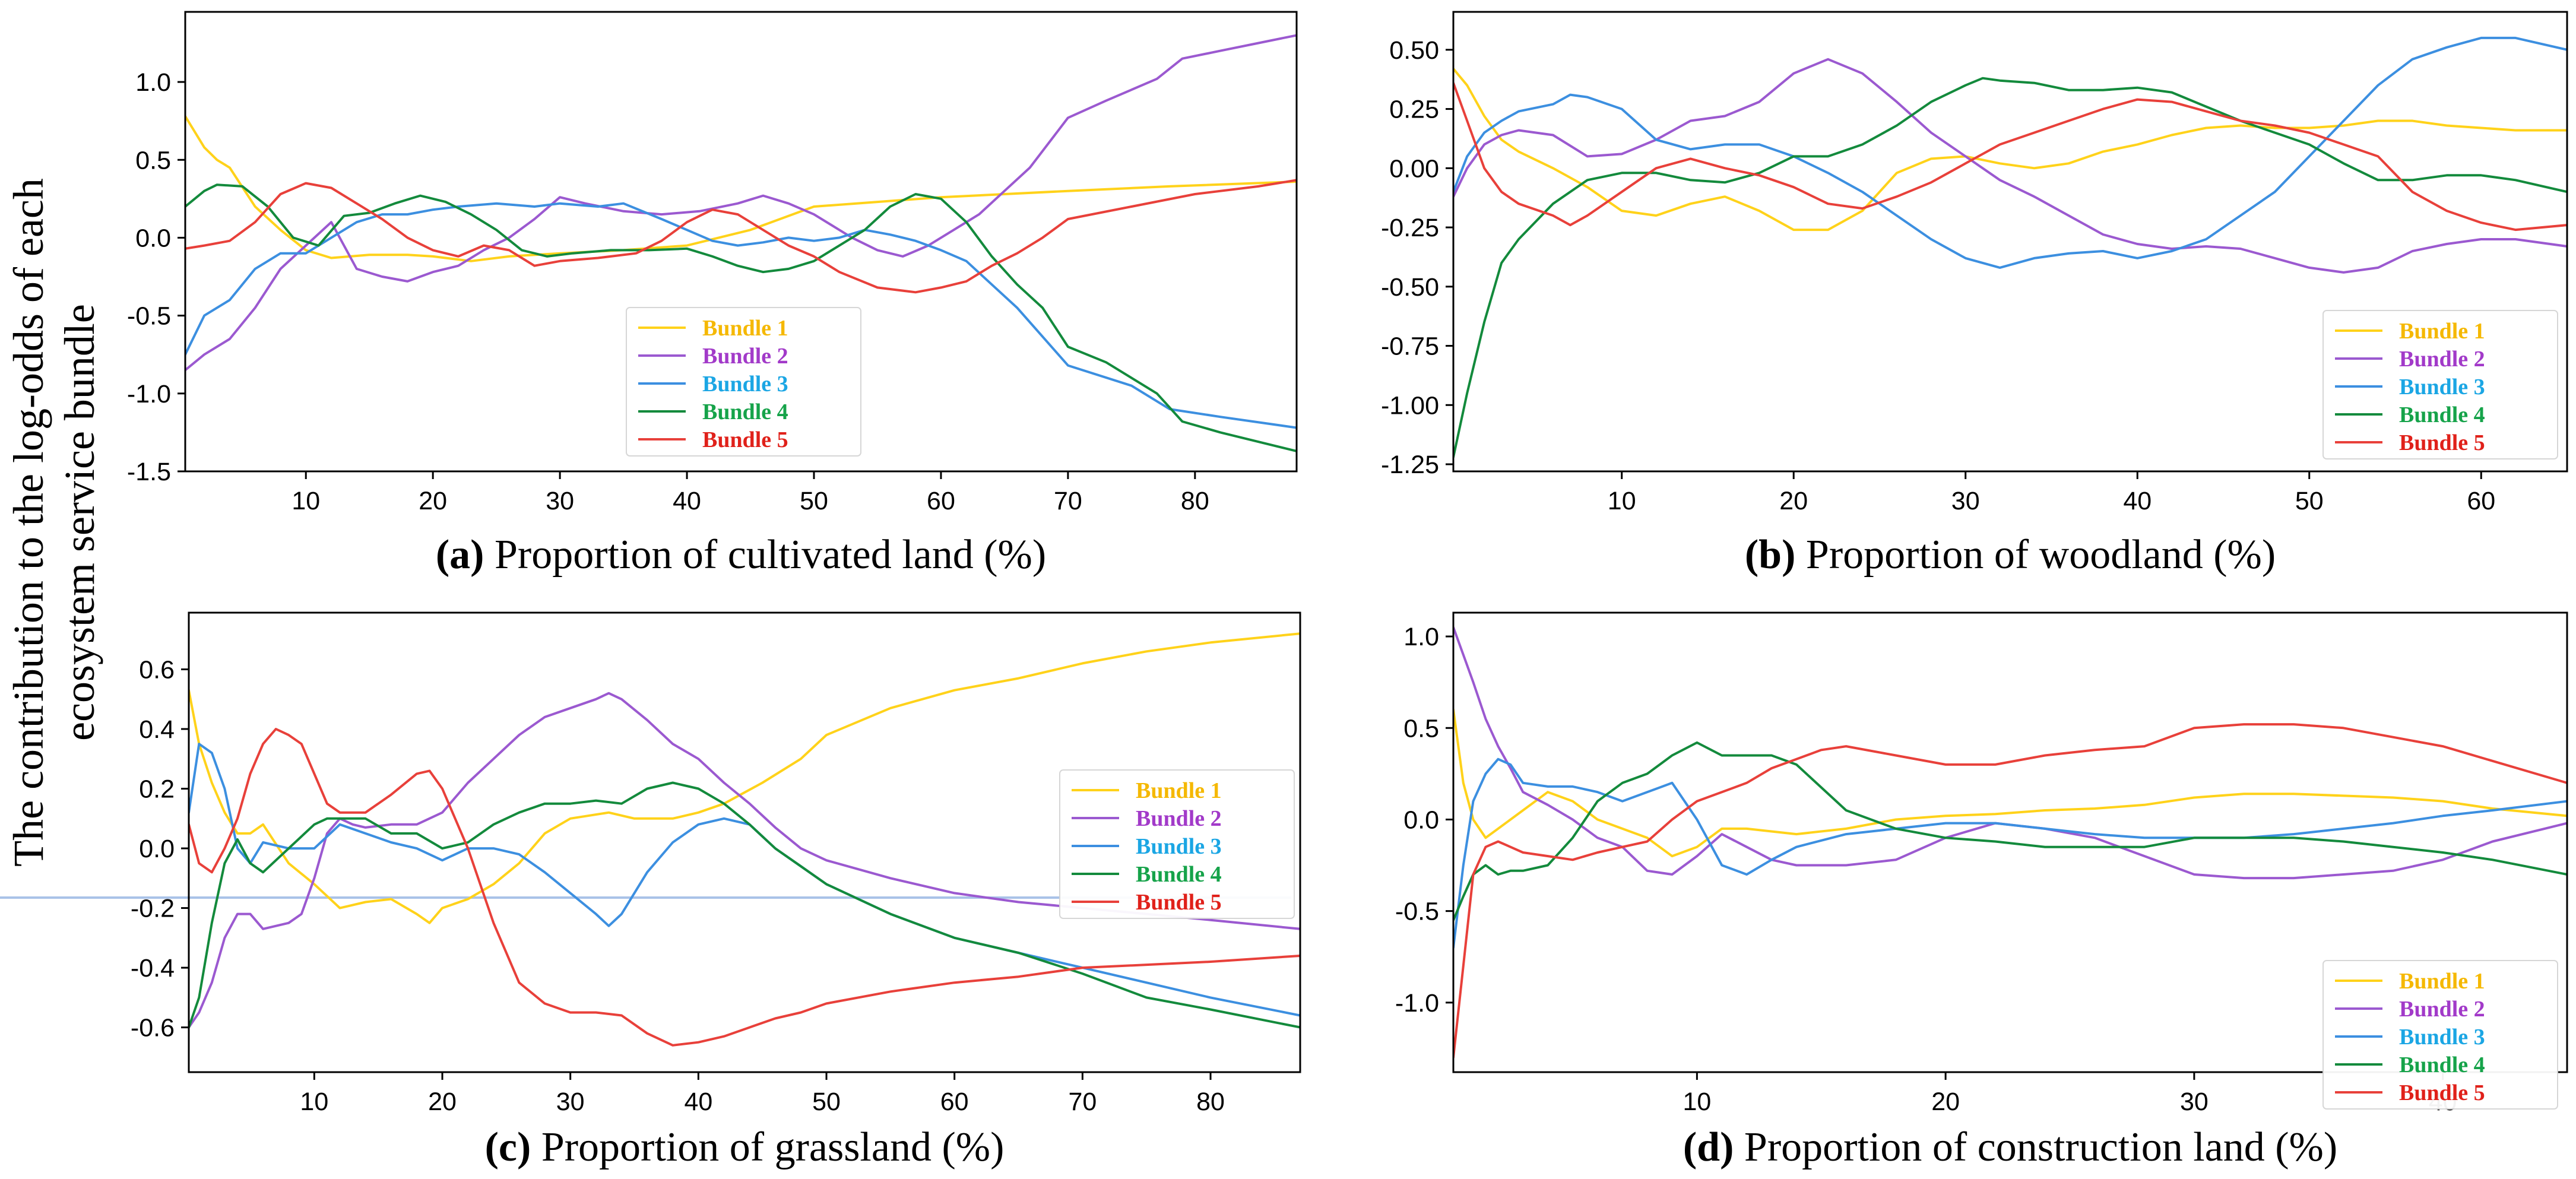 Image resolution: width=2576 pixels, height=1179 pixels. What do you see at coordinates (80, 522) in the screenshot?
I see `y-axis-label-line2: ecosystem service bundle` at bounding box center [80, 522].